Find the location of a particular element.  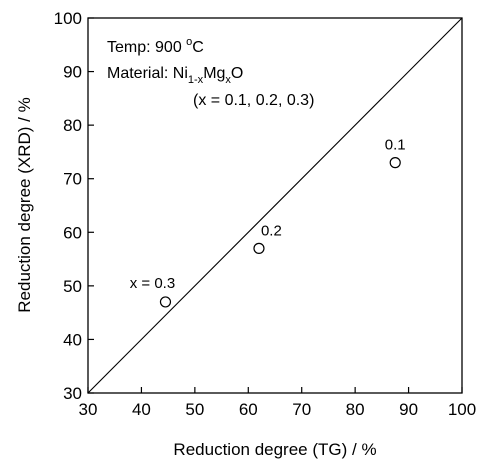

x-tick-label: 100 is located at coordinates (462, 409).